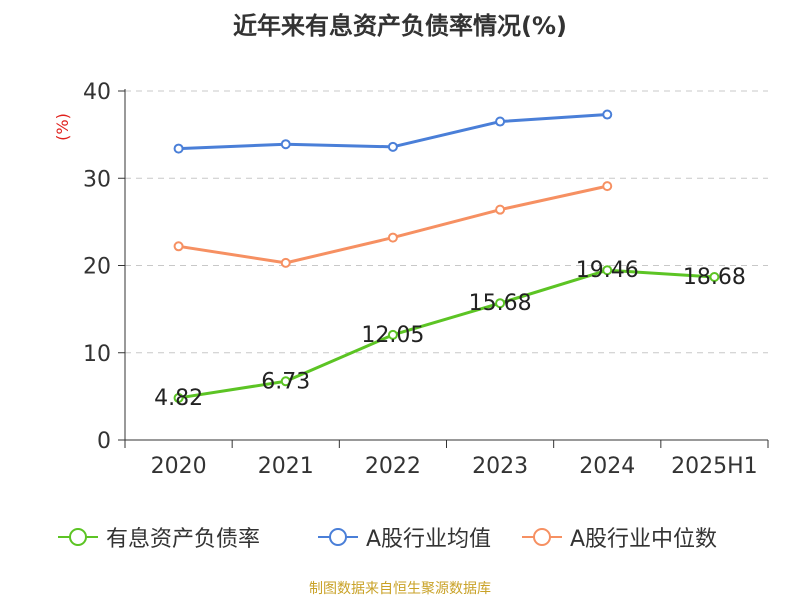 The image size is (800, 600). What do you see at coordinates (429, 539) in the screenshot?
I see `legend-label: A股行业均值` at bounding box center [429, 539].